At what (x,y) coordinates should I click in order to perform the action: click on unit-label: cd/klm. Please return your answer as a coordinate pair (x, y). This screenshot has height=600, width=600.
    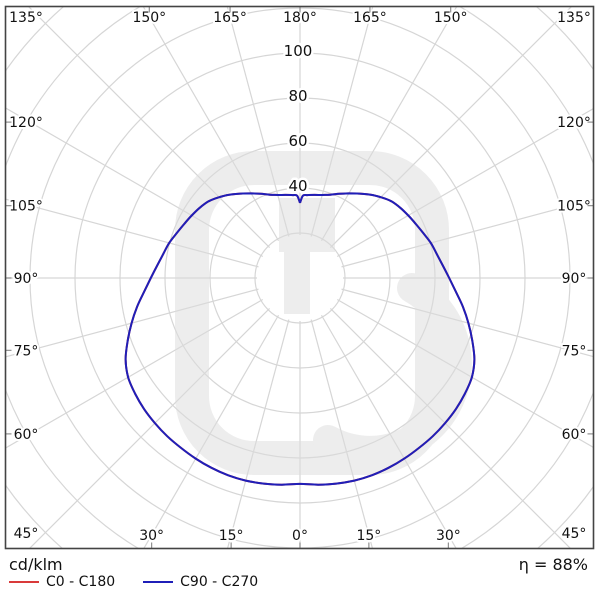
    Looking at the image, I should click on (36, 564).